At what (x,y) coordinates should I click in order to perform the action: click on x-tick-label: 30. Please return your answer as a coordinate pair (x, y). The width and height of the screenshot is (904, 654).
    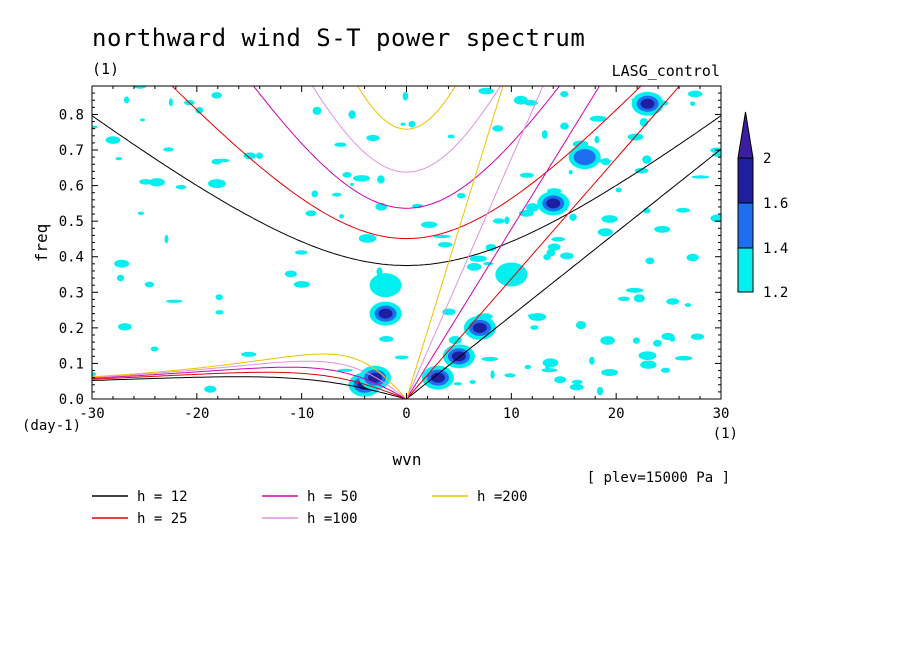
    Looking at the image, I should click on (721, 414).